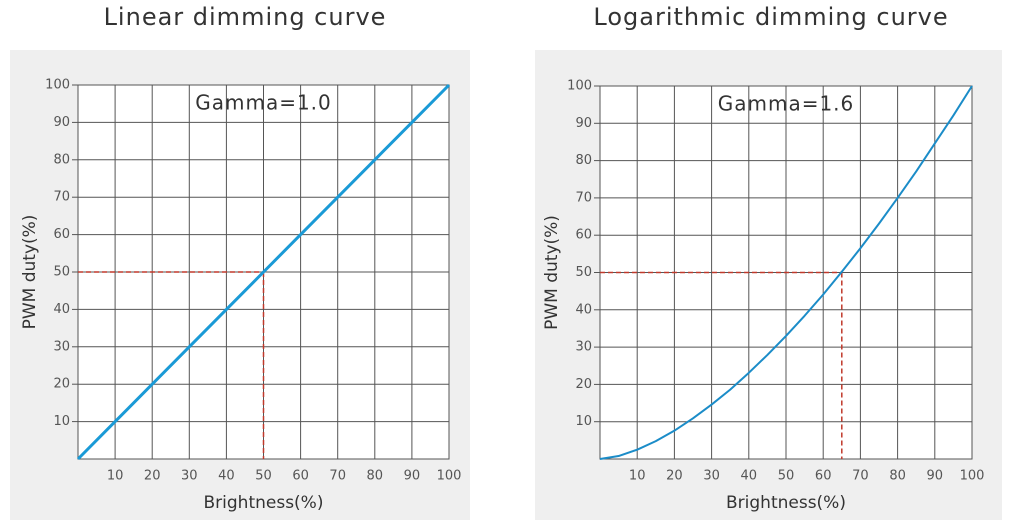 This screenshot has height=525, width=1013. Describe the element at coordinates (770, 17) in the screenshot. I see `chart-title: Logarithmic dimming curve` at that location.